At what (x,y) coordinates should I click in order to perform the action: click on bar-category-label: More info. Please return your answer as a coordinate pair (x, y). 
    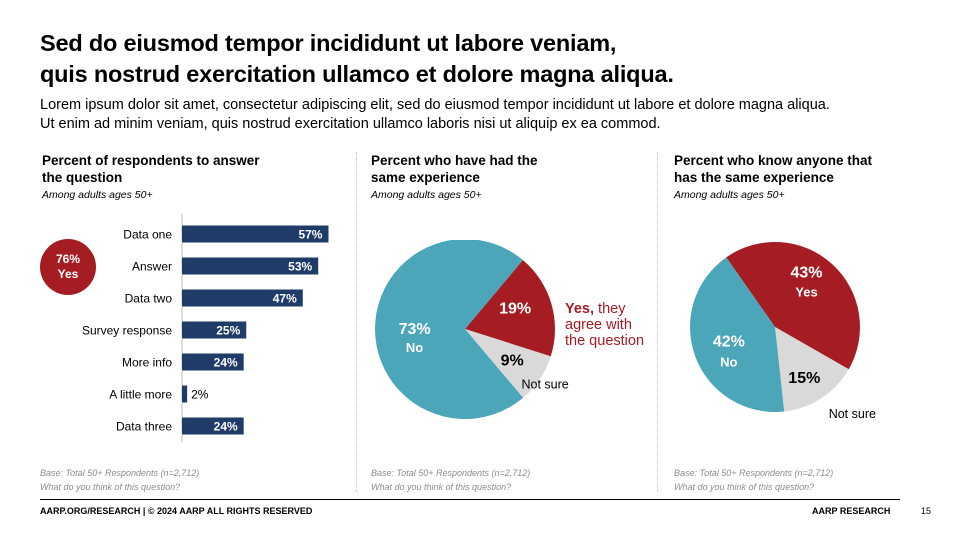
    Looking at the image, I should click on (147, 363).